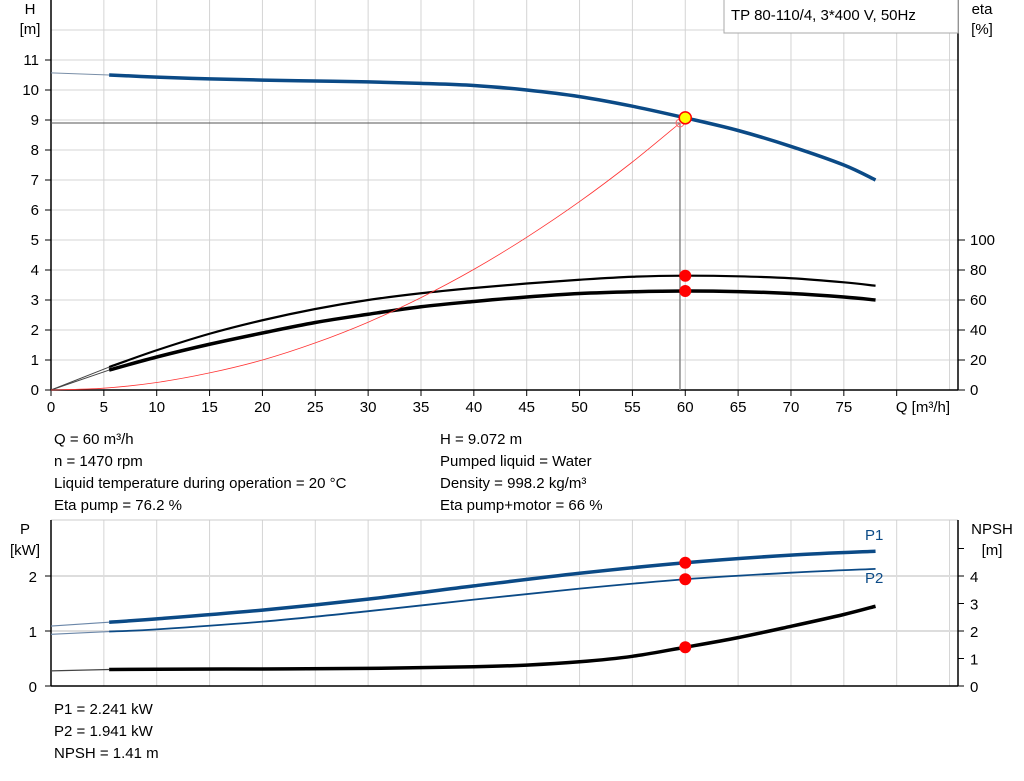 The height and width of the screenshot is (781, 1024). I want to click on legend-box, so click(841, 17).